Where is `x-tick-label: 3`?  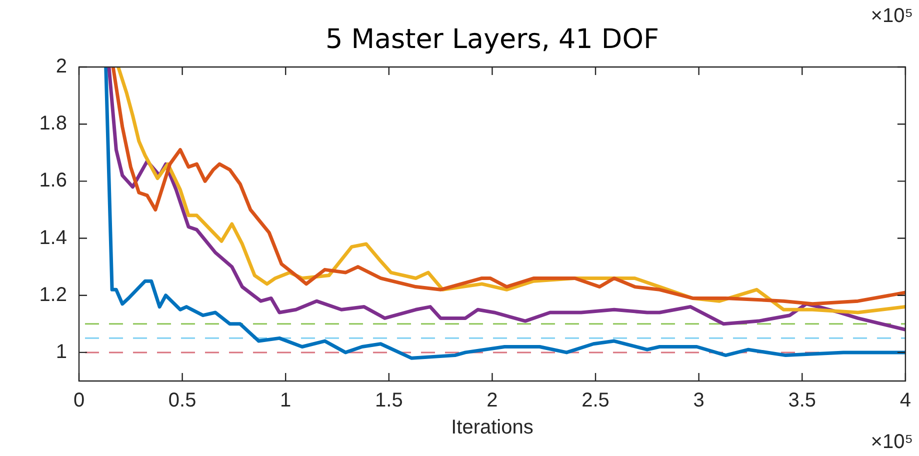 x-tick-label: 3 is located at coordinates (698, 401).